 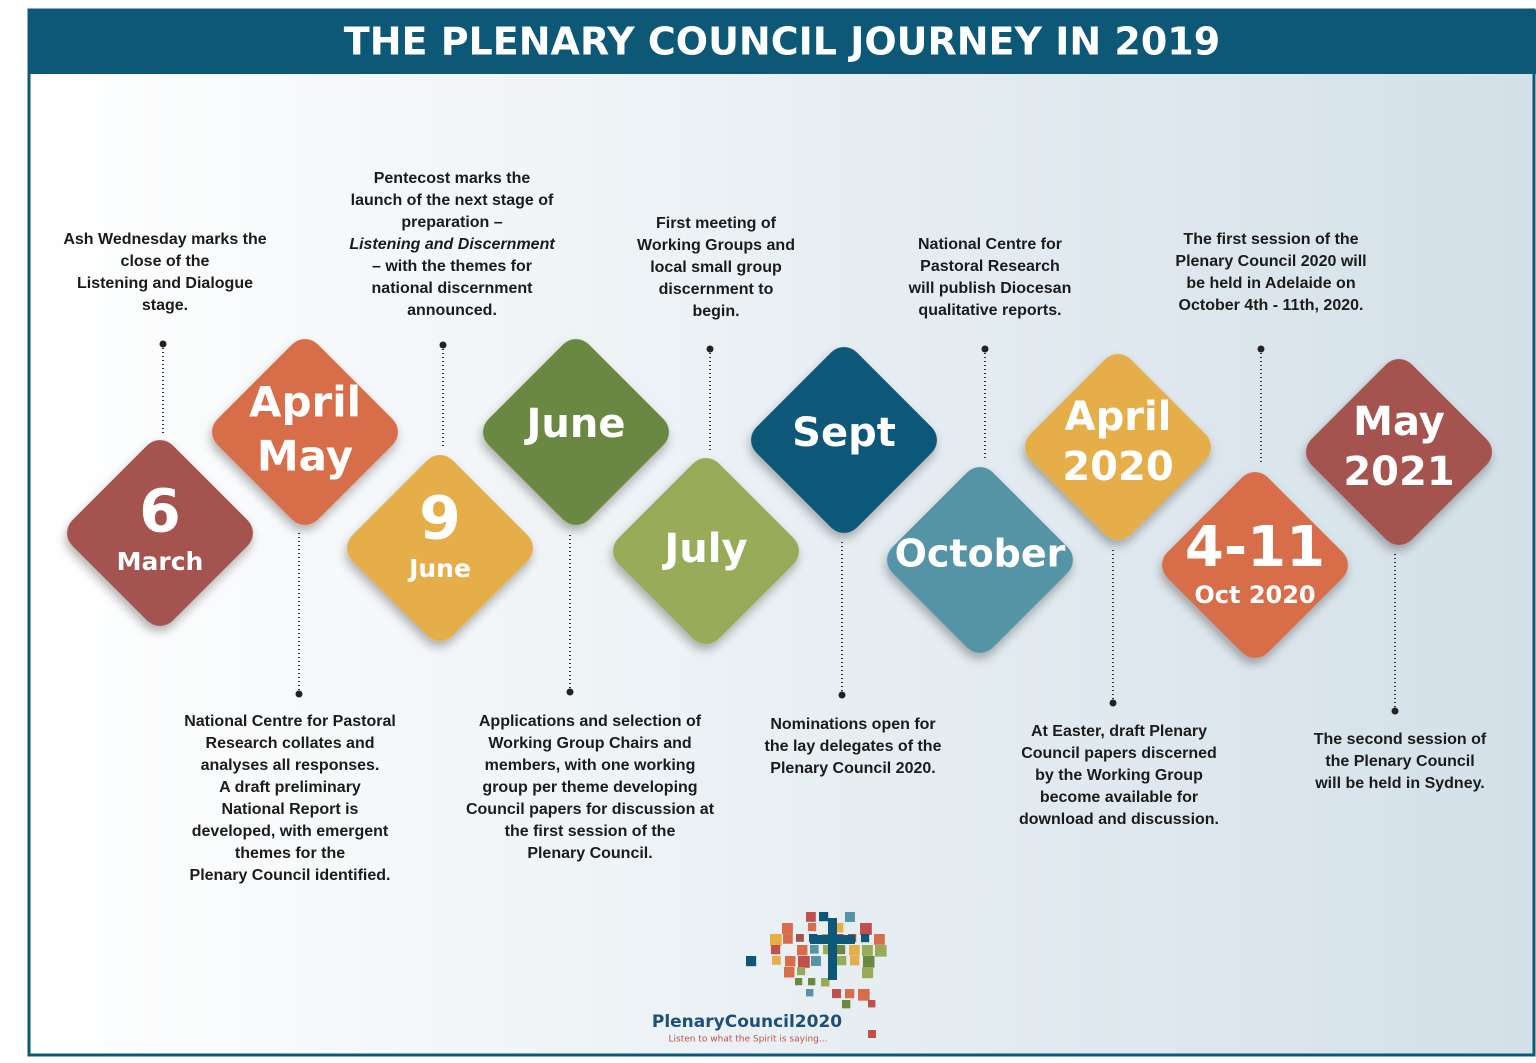 What do you see at coordinates (290, 787) in the screenshot?
I see `description-line: A draft preliminary` at bounding box center [290, 787].